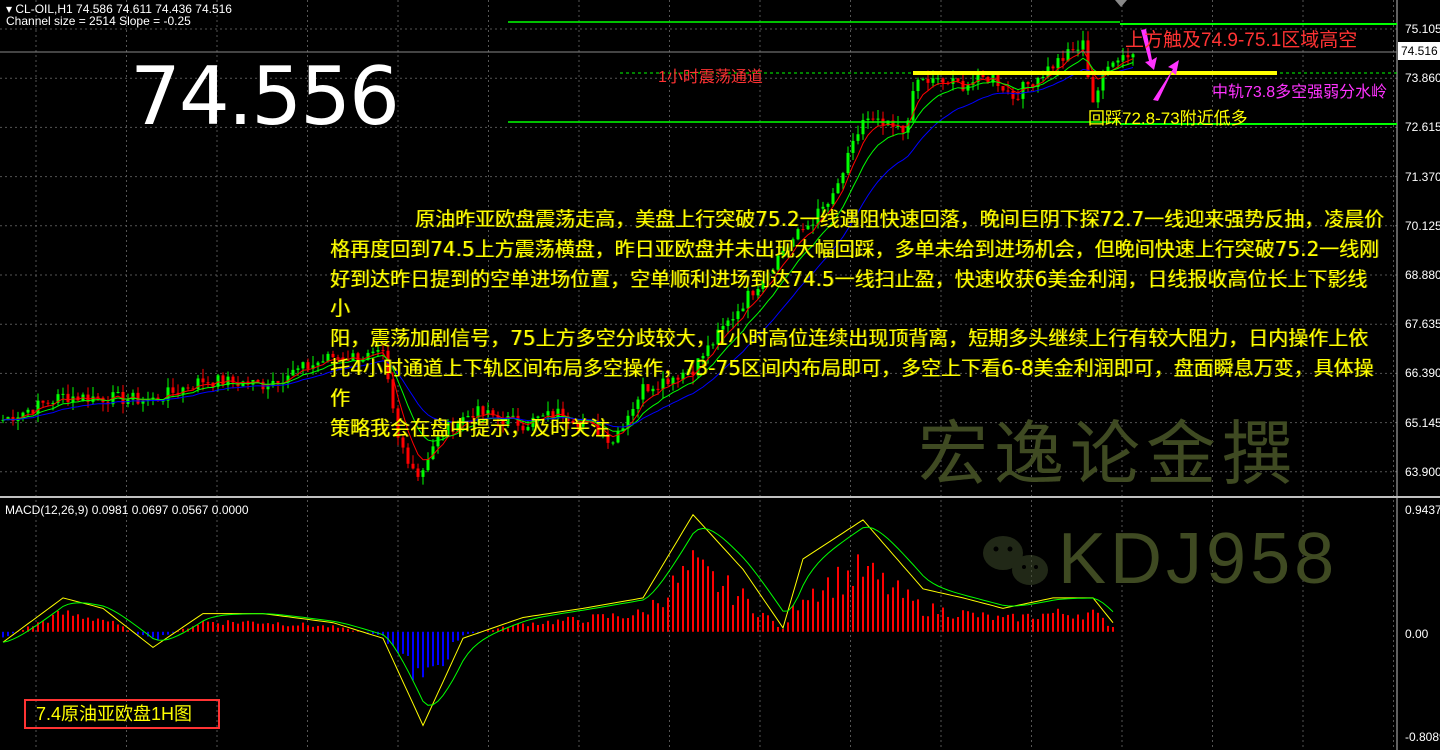  Describe the element at coordinates (1422, 29) in the screenshot. I see `price-tick-label: 75.105` at that location.